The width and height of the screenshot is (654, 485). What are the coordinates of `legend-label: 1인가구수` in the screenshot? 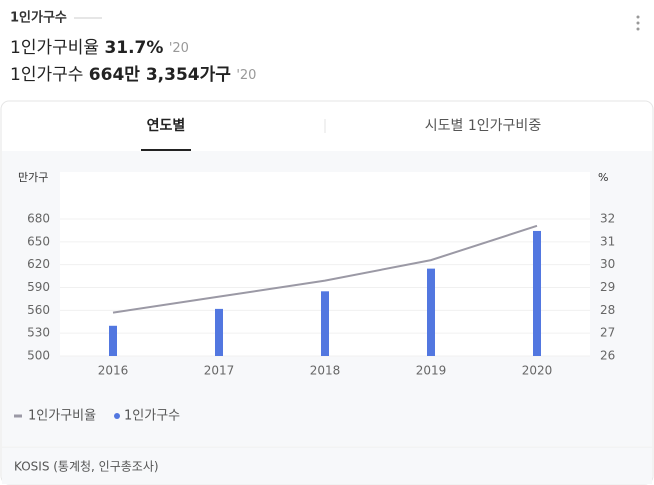 It's located at (152, 416).